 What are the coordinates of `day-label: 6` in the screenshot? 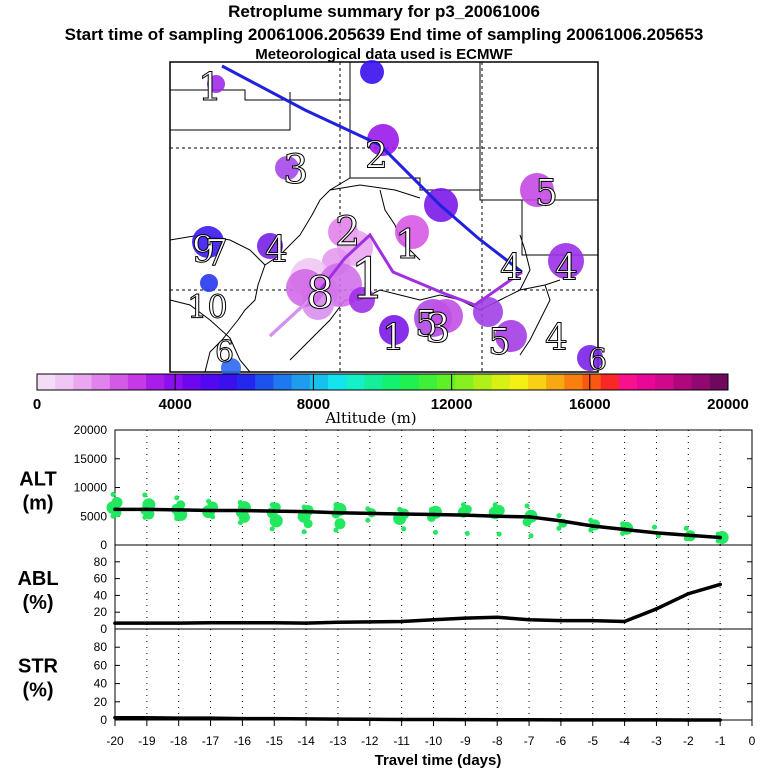 It's located at (597, 360).